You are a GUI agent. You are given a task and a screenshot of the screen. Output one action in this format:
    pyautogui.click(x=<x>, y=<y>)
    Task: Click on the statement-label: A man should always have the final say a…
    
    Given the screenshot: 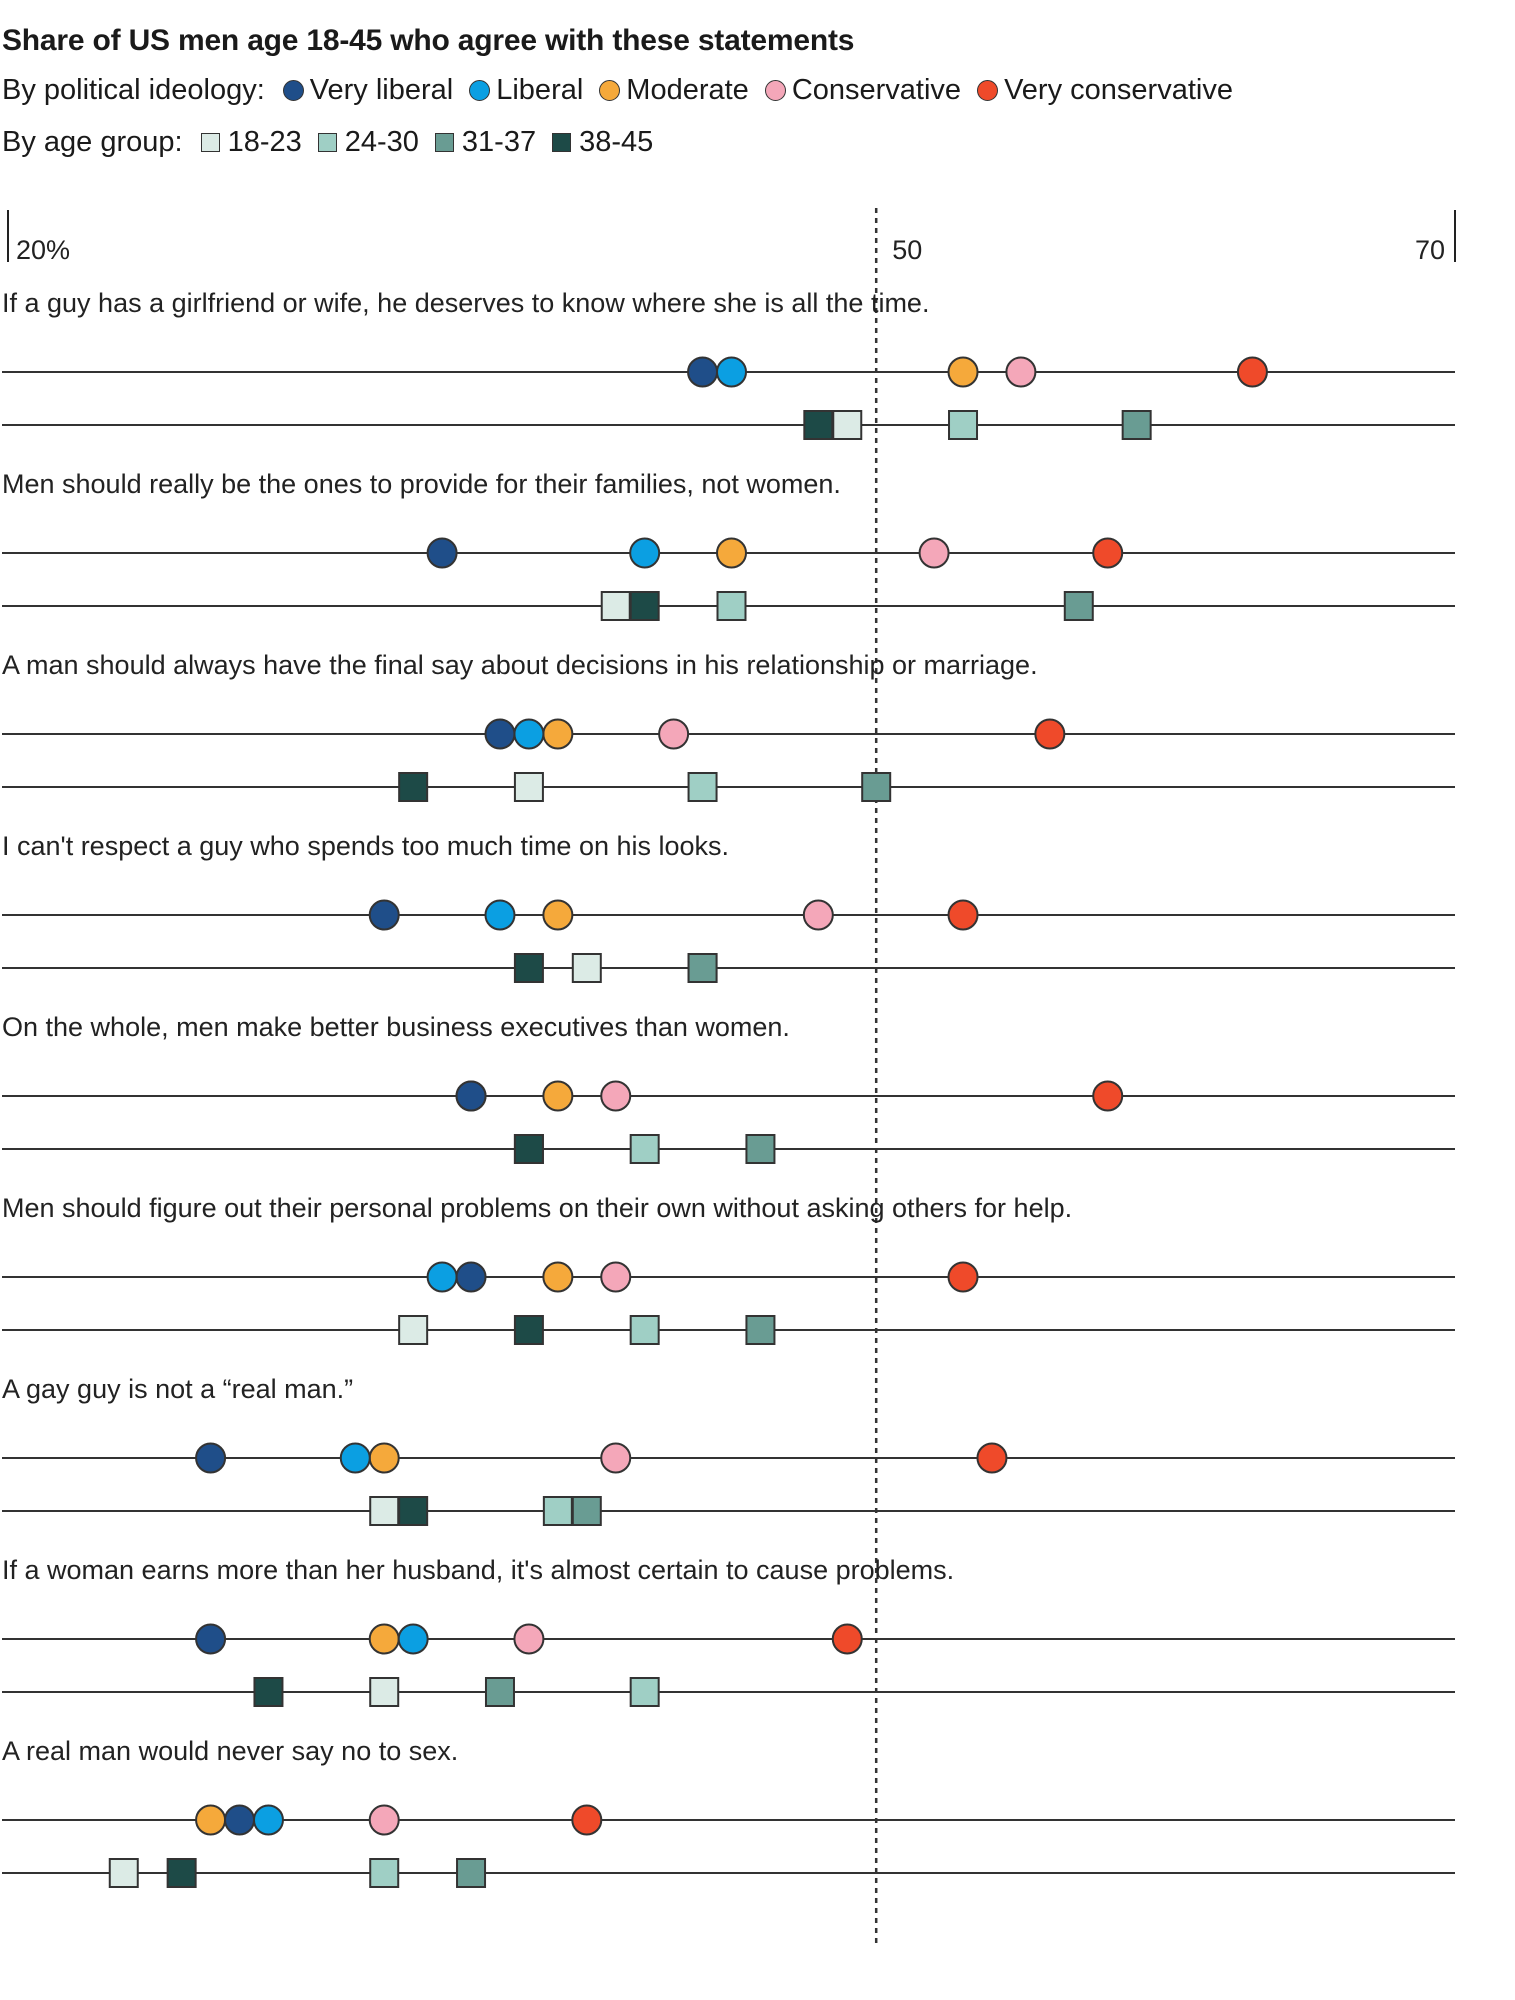 What is the action you would take?
    pyautogui.click(x=520, y=665)
    